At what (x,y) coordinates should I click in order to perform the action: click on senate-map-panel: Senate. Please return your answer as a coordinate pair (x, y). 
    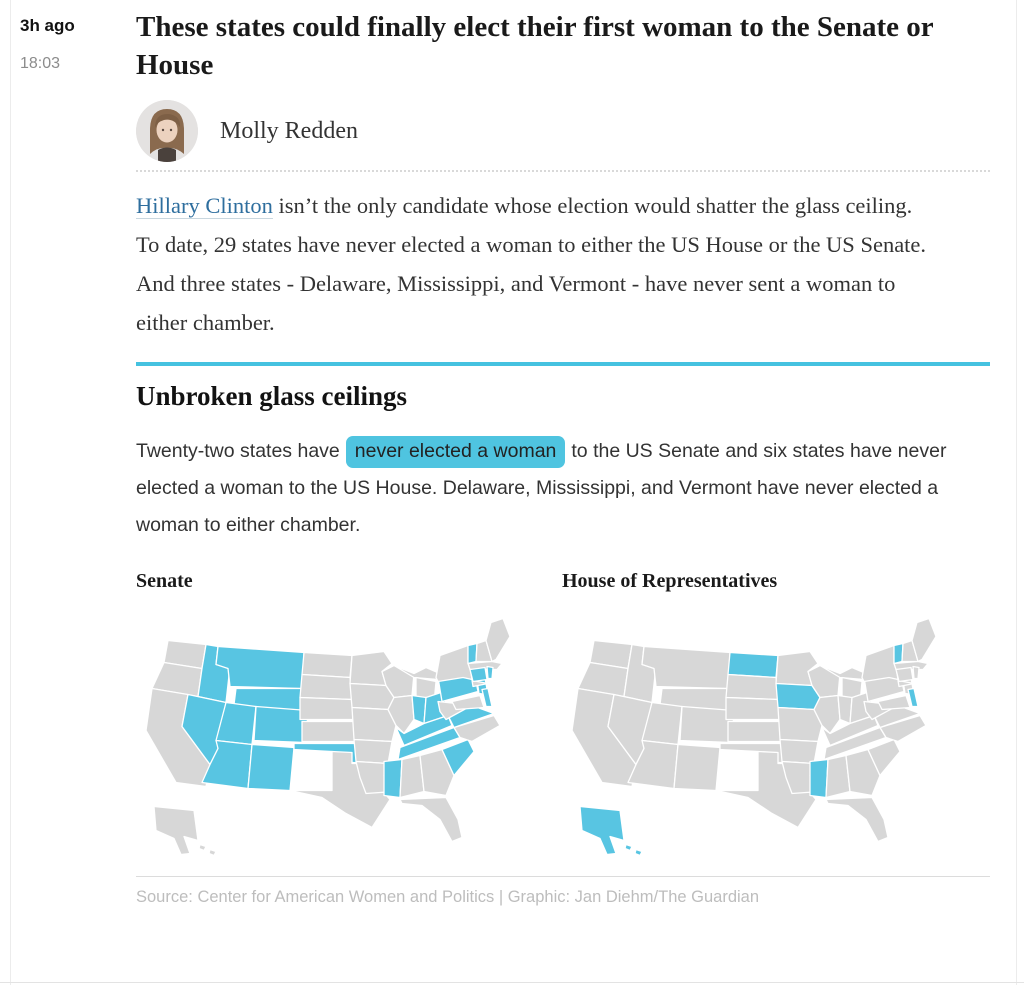
    Looking at the image, I should click on (326, 717).